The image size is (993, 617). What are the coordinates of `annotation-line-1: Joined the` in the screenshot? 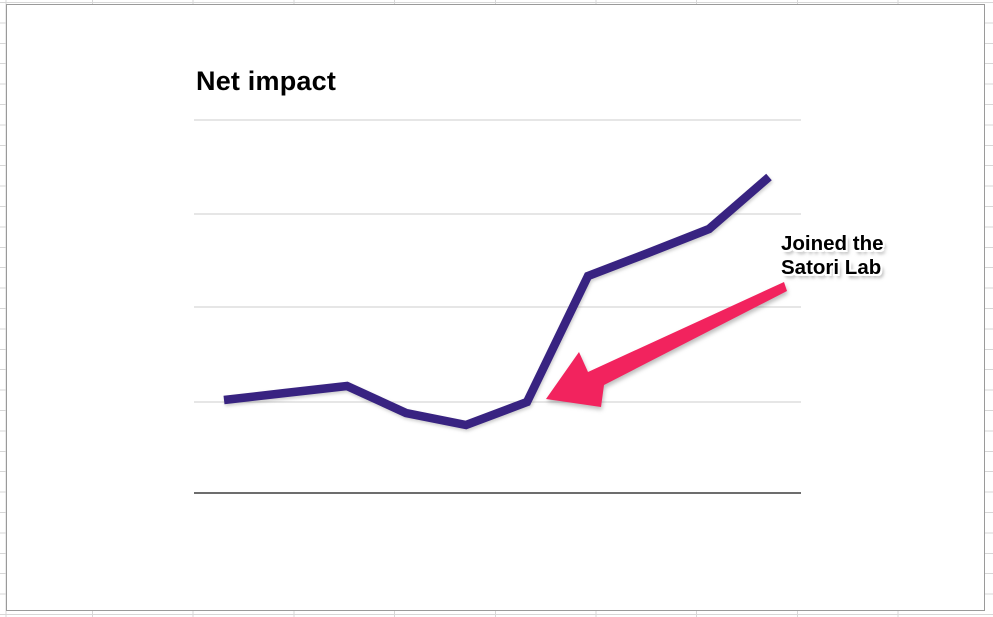 It's located at (832, 243).